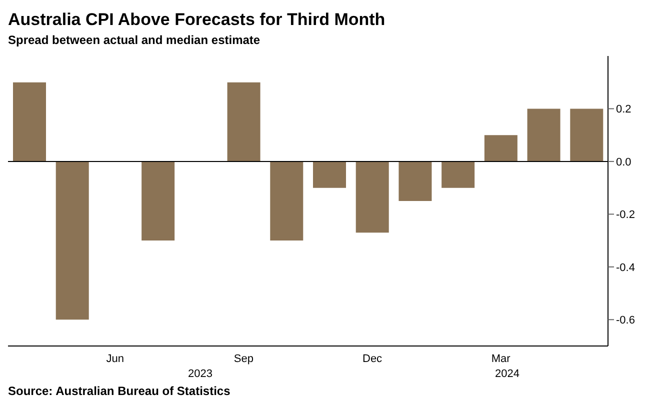  Describe the element at coordinates (119, 391) in the screenshot. I see `source-note: Source: Australian Bureau of Statistics` at that location.